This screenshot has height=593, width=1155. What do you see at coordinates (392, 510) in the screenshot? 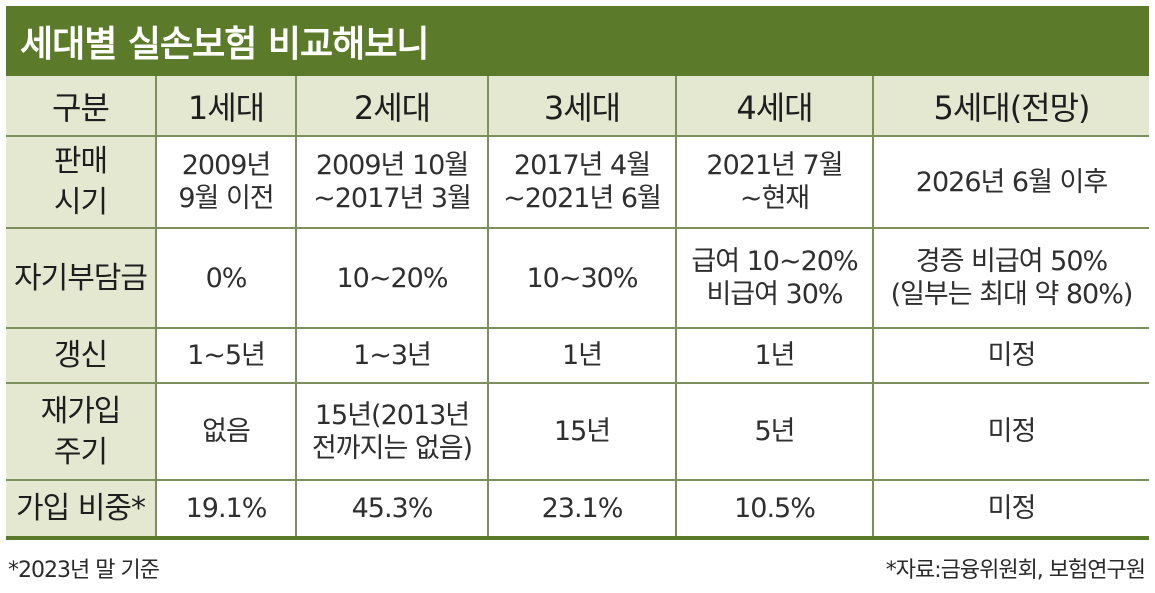
I see `table-cell: 45.3%` at bounding box center [392, 510].